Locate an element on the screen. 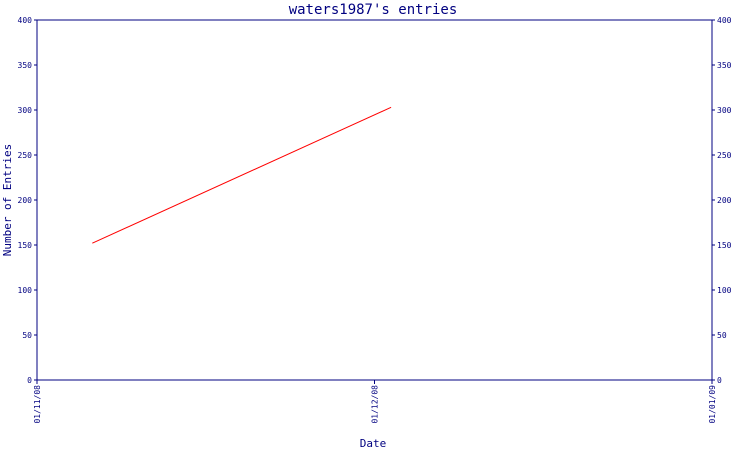 Image resolution: width=750 pixels, height=450 pixels. y-tick-label-right: 250 is located at coordinates (724, 155).